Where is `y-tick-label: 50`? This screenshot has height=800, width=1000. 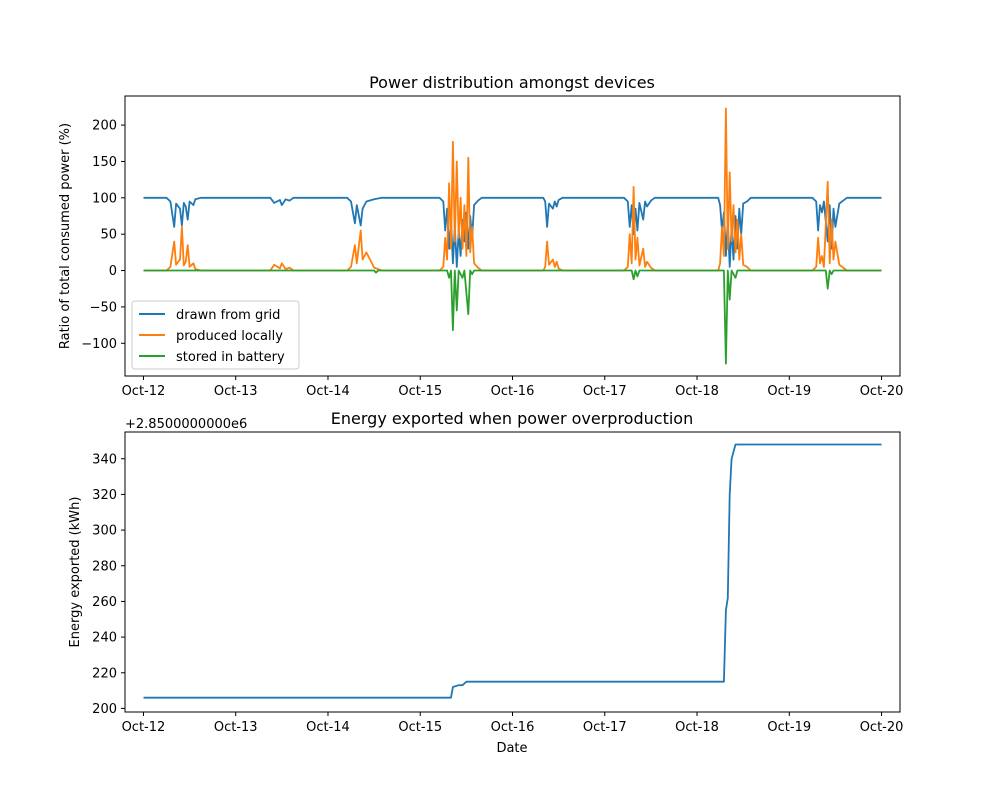
y-tick-label: 50 is located at coordinates (108, 235).